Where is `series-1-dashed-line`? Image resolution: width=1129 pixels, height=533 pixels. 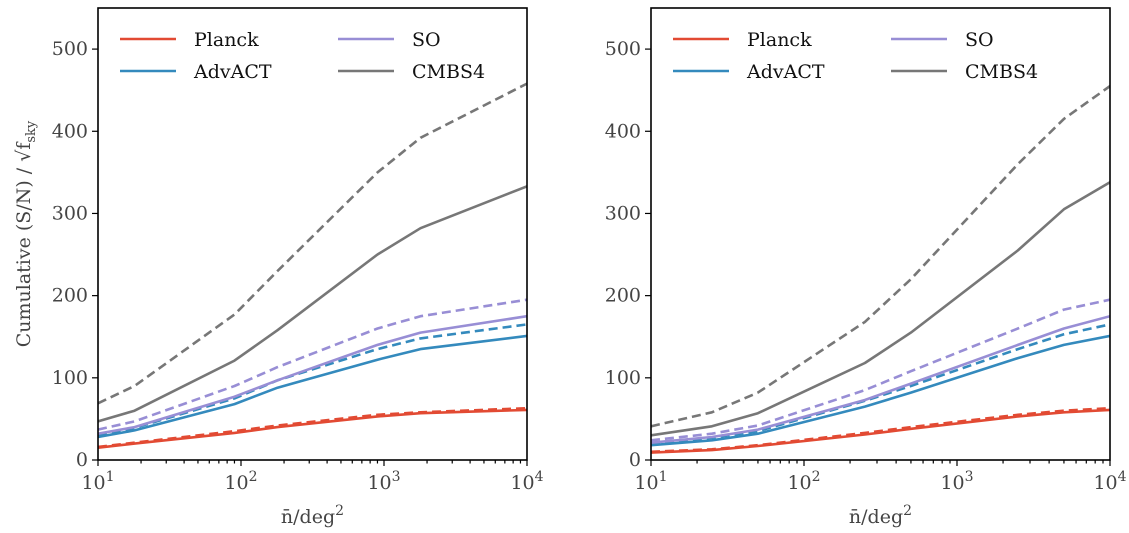
series-1-dashed-line is located at coordinates (880, 384).